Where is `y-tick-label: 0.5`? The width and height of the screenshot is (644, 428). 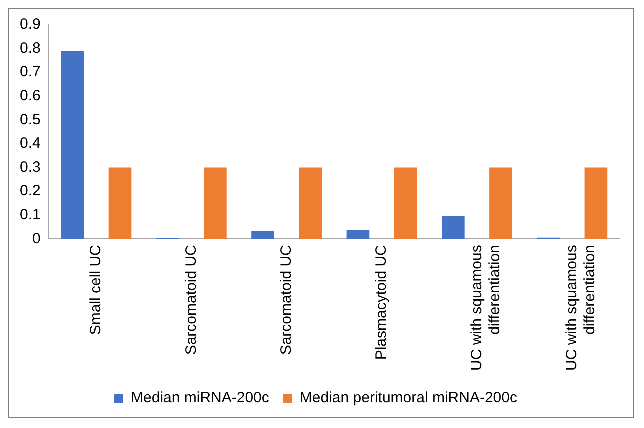 y-tick-label: 0.5 is located at coordinates (30, 119).